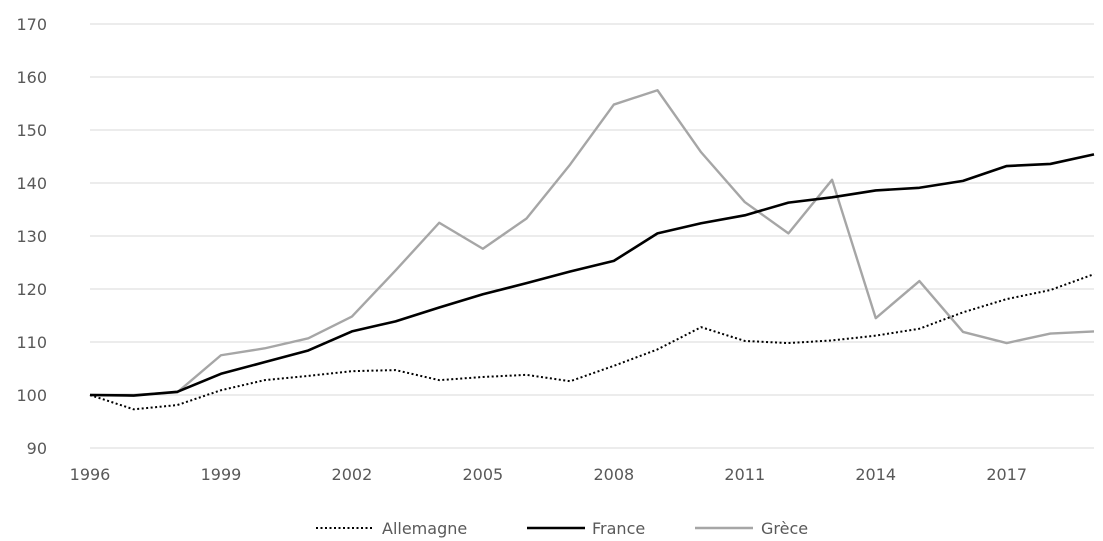 The height and width of the screenshot is (541, 1103). I want to click on y-tick-label: 120, so click(31, 289).